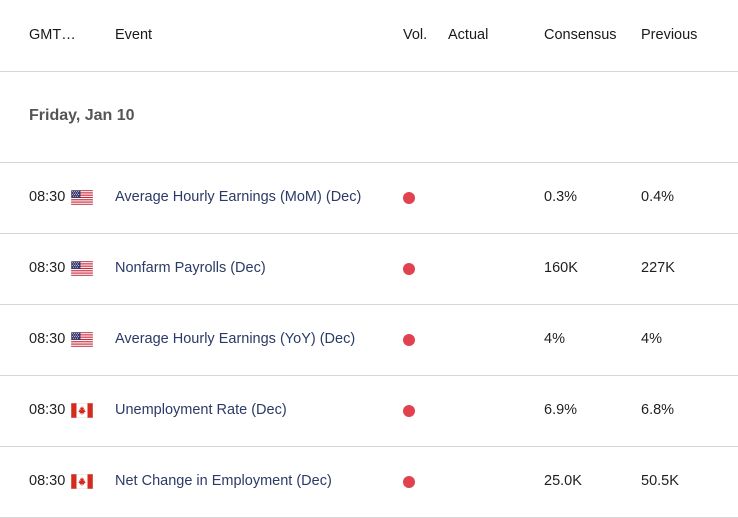  What do you see at coordinates (561, 410) in the screenshot?
I see `event-consensus: 6.9%` at bounding box center [561, 410].